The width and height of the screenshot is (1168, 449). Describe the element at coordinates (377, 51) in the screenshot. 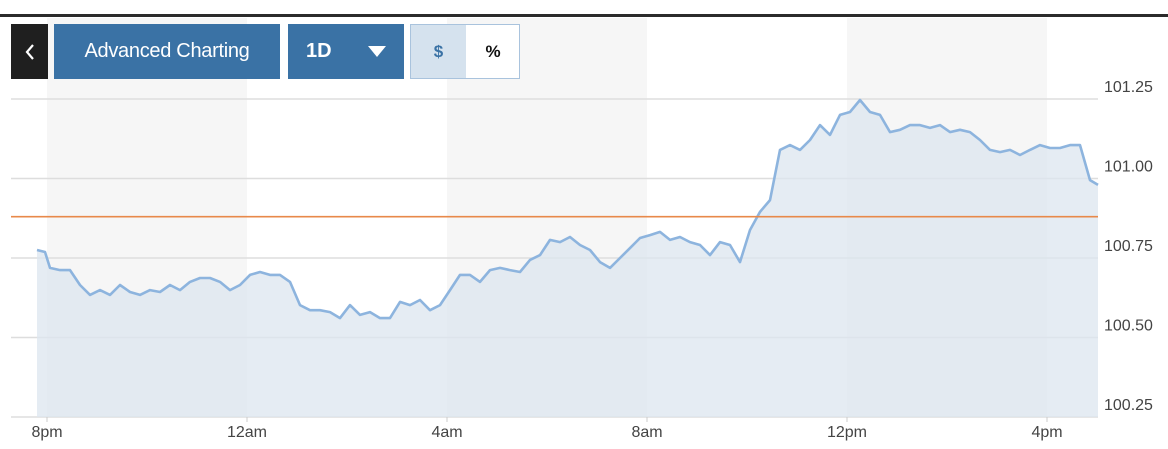

I see `dropdown-arrow` at that location.